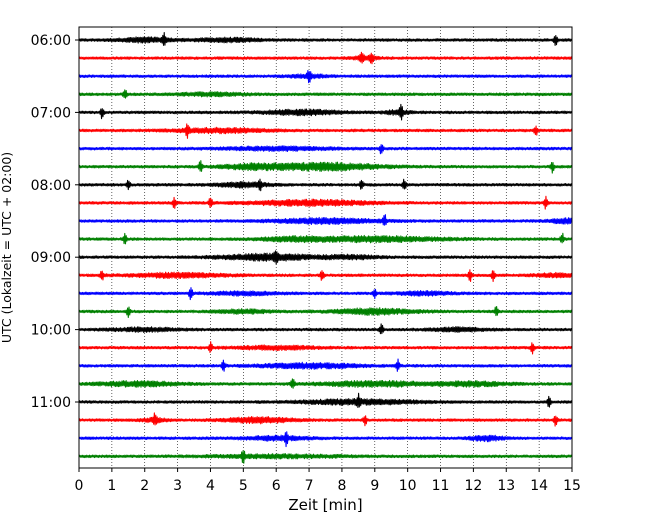 The height and width of the screenshot is (520, 650). I want to click on y-axis-label: UTC (Lokalzeit = UTC + 02:00), so click(7, 247).